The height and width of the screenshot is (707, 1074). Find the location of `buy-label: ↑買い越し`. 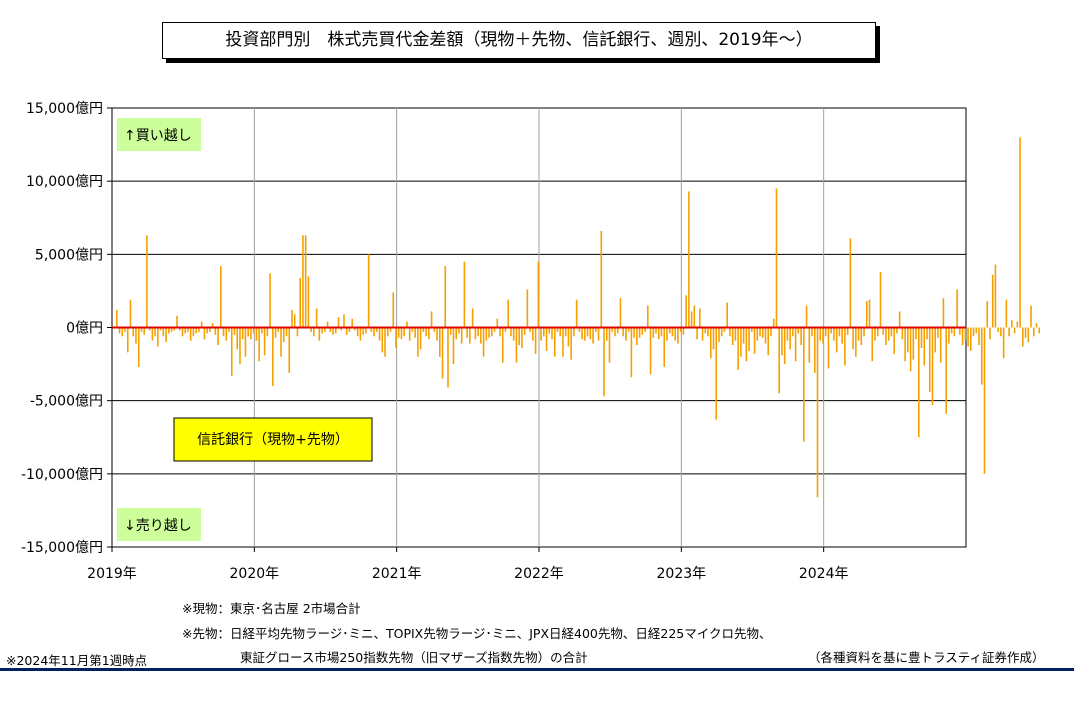

buy-label: ↑買い越し is located at coordinates (159, 134).